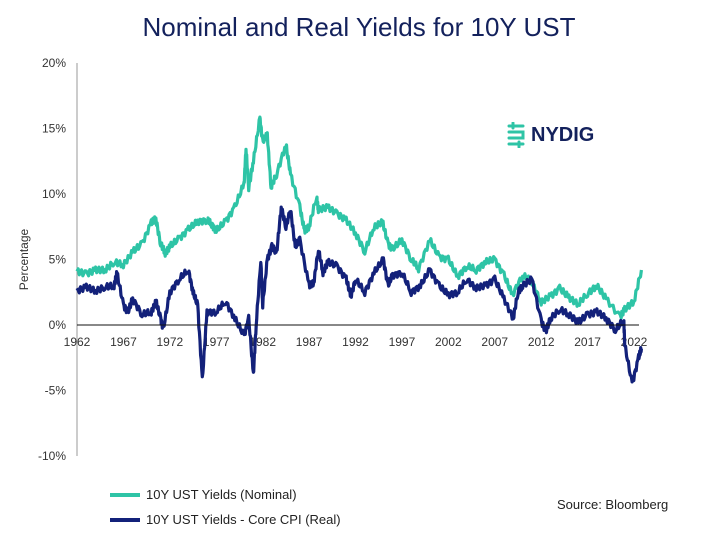  Describe the element at coordinates (169, 342) in the screenshot. I see `x-tick-label: 1972` at that location.